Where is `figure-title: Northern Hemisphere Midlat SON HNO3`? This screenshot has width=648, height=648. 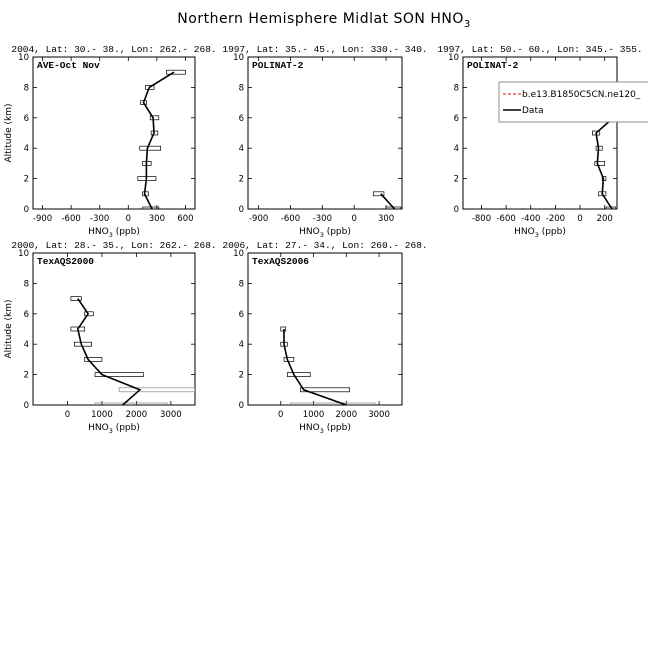 figure-title: Northern Hemisphere Midlat SON HNO3 is located at coordinates (323, 20).